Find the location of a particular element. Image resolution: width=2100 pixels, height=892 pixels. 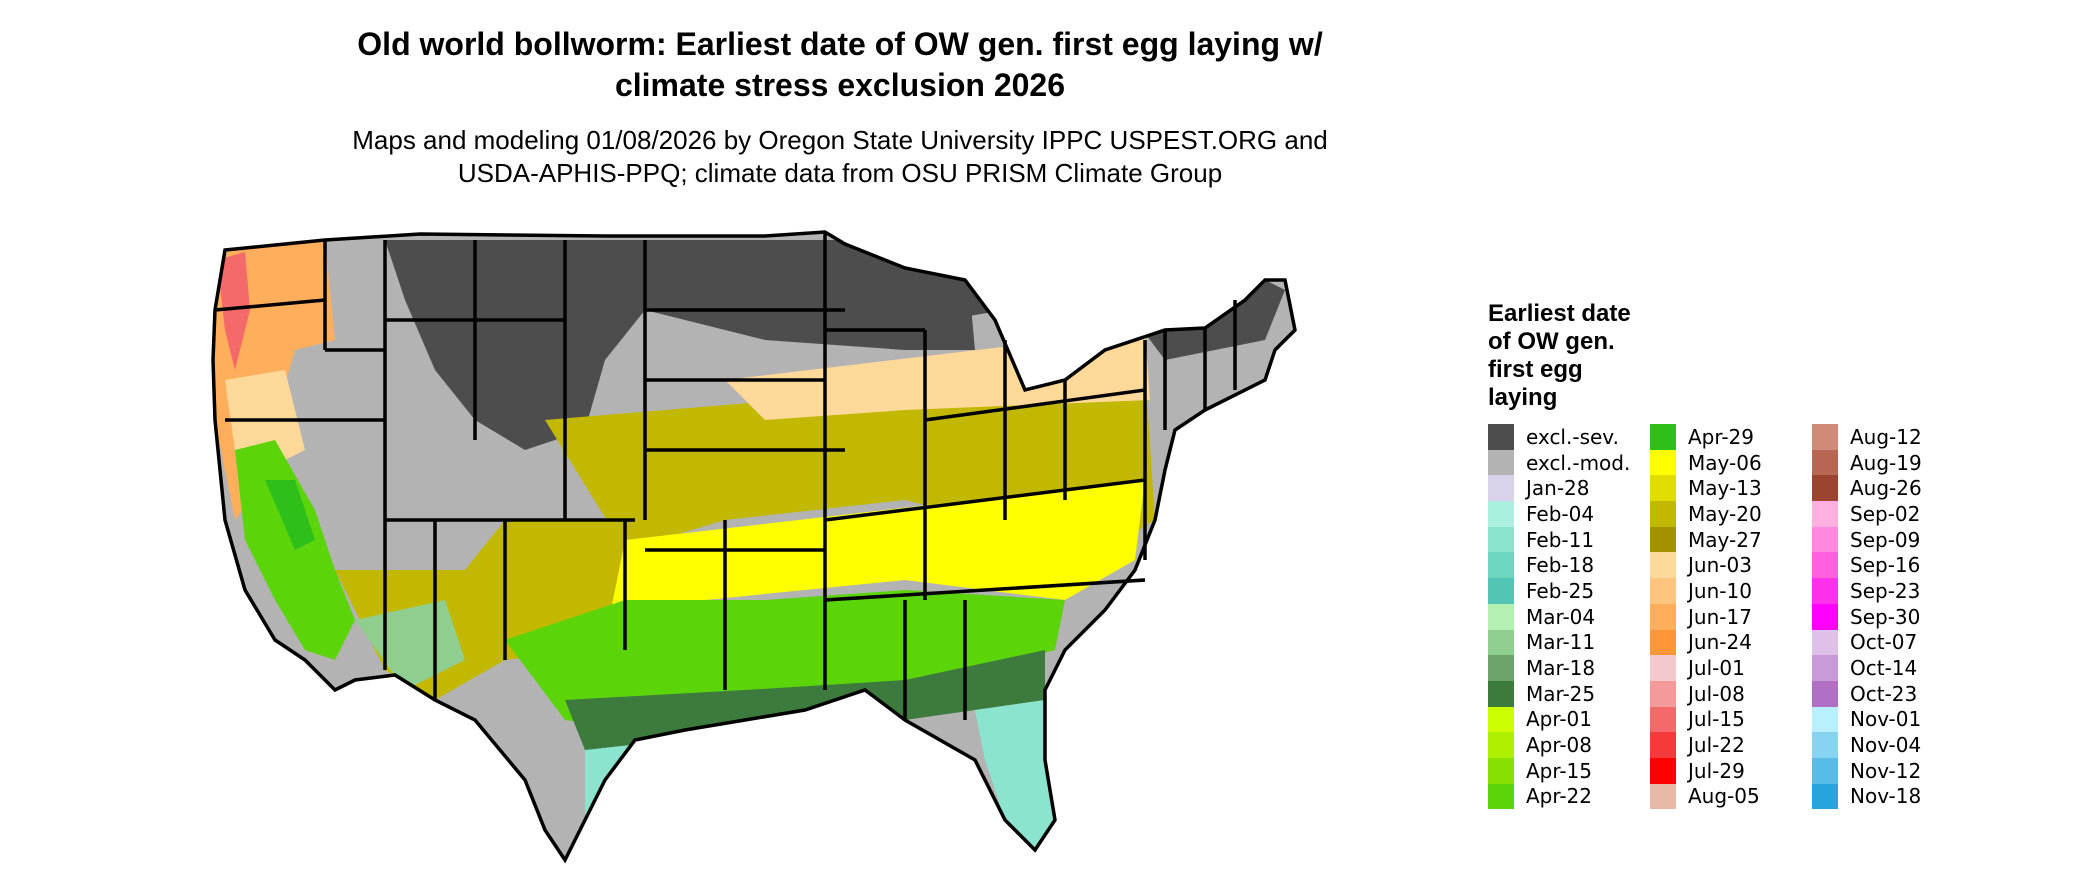

legend-label: Mar-04 is located at coordinates (1561, 616).